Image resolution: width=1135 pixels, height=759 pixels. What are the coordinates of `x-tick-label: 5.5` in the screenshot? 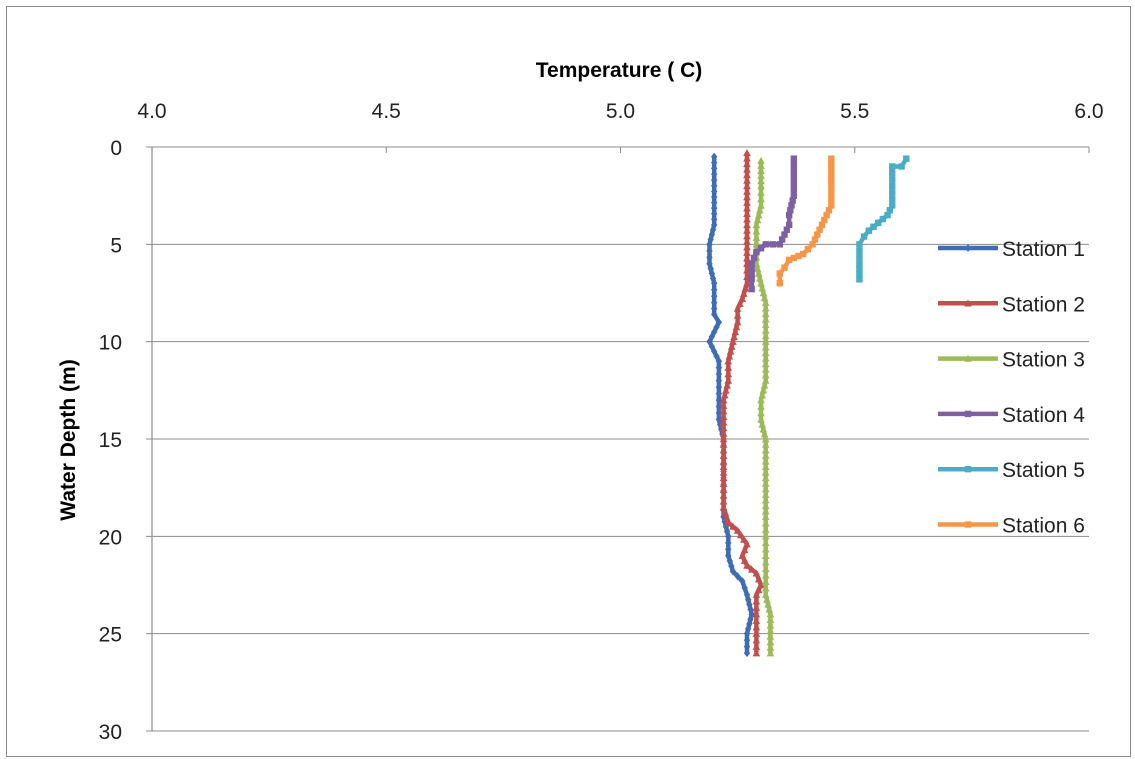 It's located at (854, 111).